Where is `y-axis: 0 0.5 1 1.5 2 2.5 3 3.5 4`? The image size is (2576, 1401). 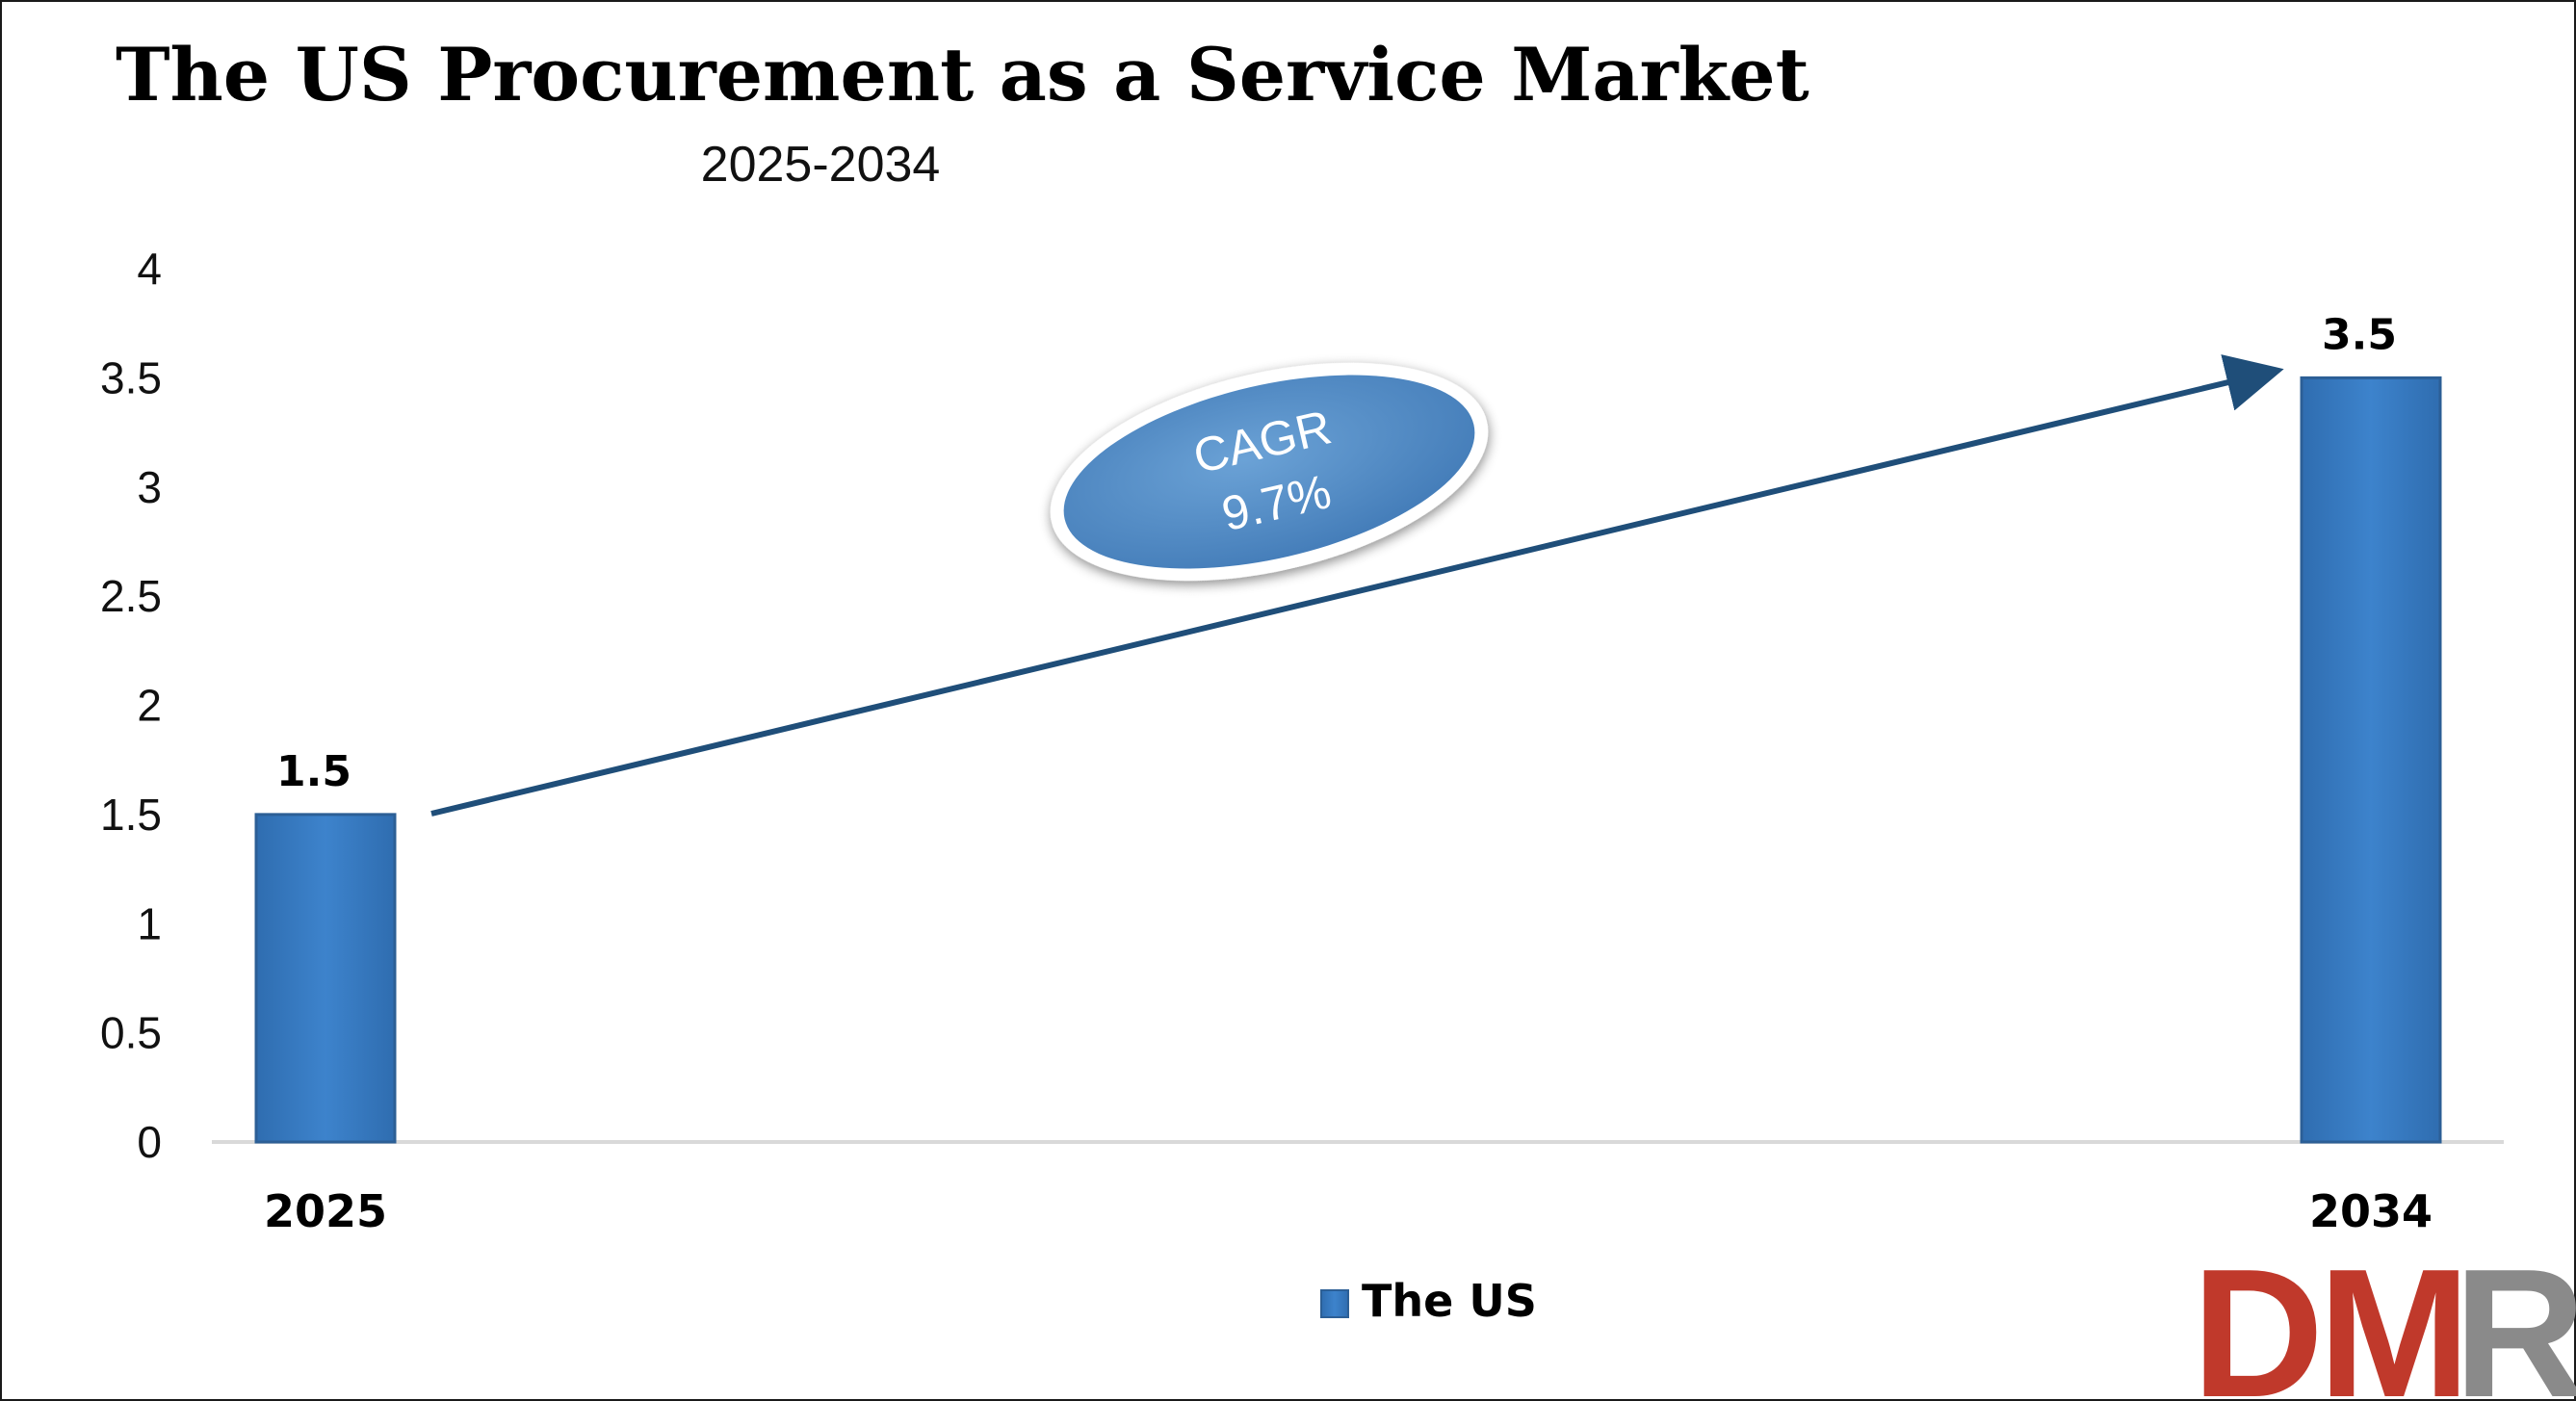 y-axis: 0 0.5 1 1.5 2 2.5 3 3.5 4 is located at coordinates (131, 705).